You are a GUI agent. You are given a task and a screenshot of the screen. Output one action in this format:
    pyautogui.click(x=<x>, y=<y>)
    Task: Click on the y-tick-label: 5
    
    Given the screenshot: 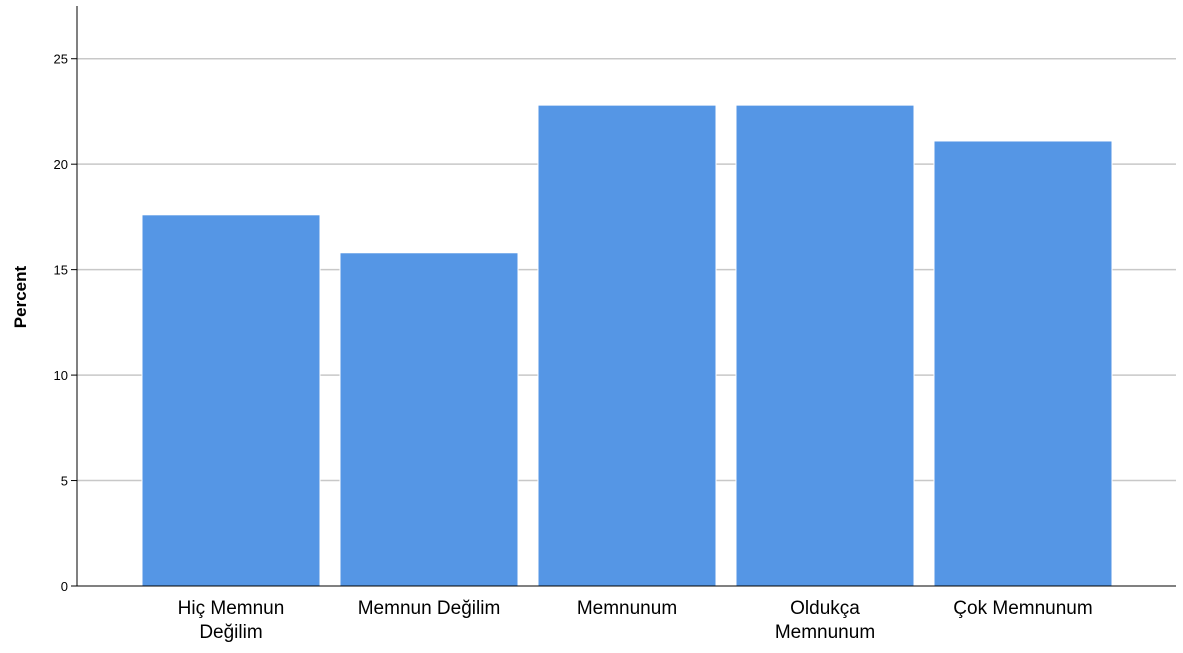 What is the action you would take?
    pyautogui.click(x=64, y=481)
    